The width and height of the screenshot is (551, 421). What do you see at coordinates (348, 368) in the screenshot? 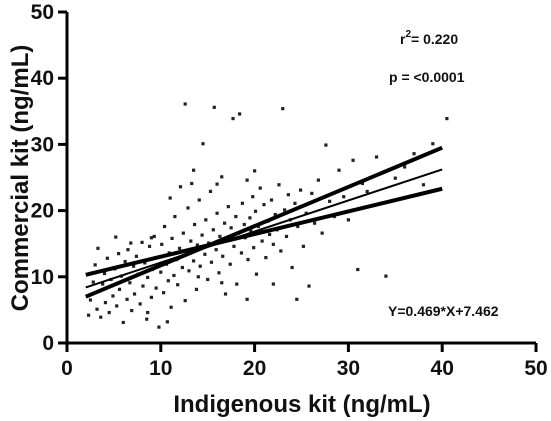
I see `x-tick-label: 30` at bounding box center [348, 368].